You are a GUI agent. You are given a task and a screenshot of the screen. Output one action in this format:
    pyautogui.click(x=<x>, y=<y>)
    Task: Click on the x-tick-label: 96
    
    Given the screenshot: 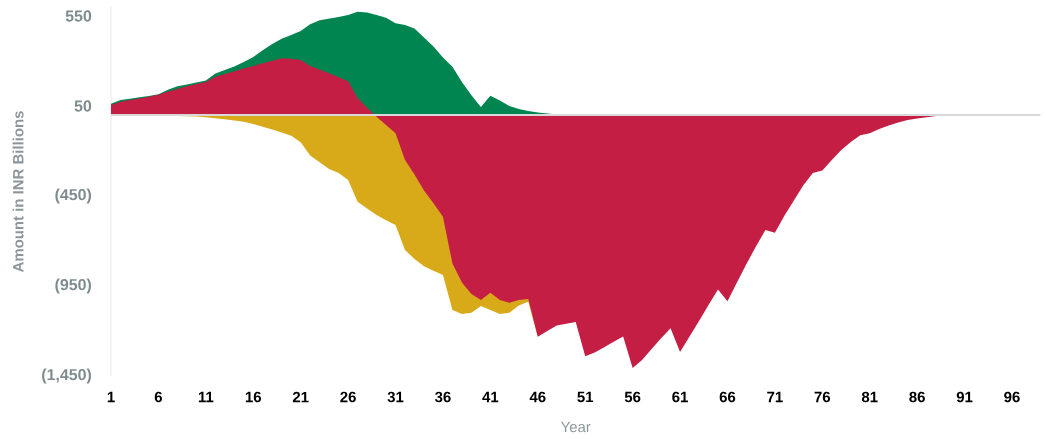 What is the action you would take?
    pyautogui.click(x=1012, y=397)
    